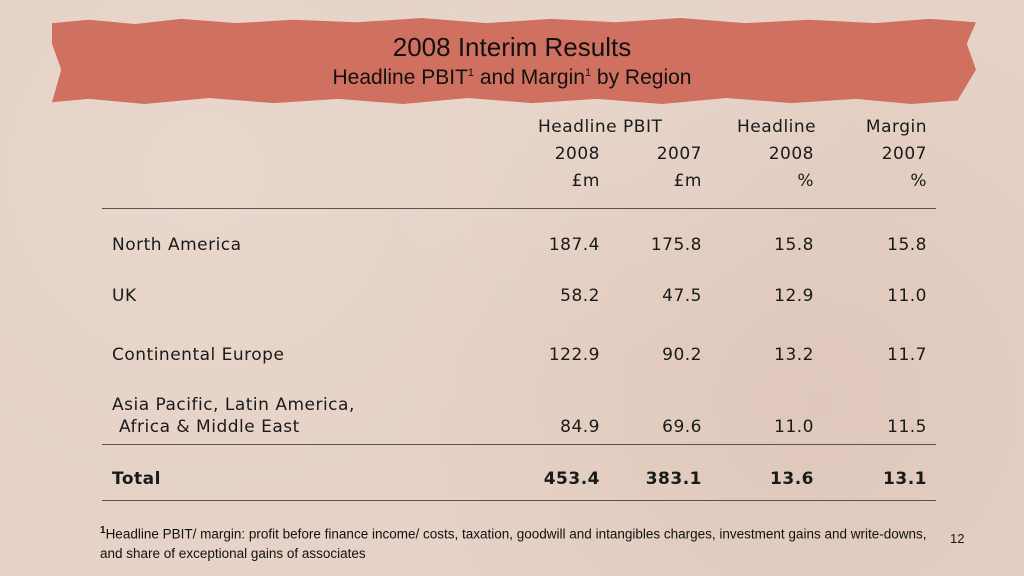  I want to click on slide-subtitle: Headline PBIT1 and Margin1 by Region, so click(512, 77).